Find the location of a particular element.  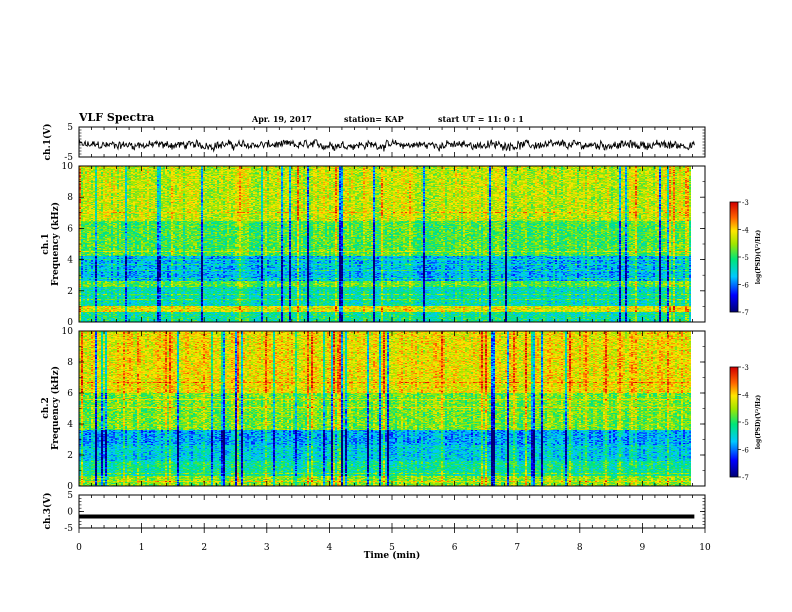

y-tick-label-p3-5: 10 is located at coordinates (68, 332).